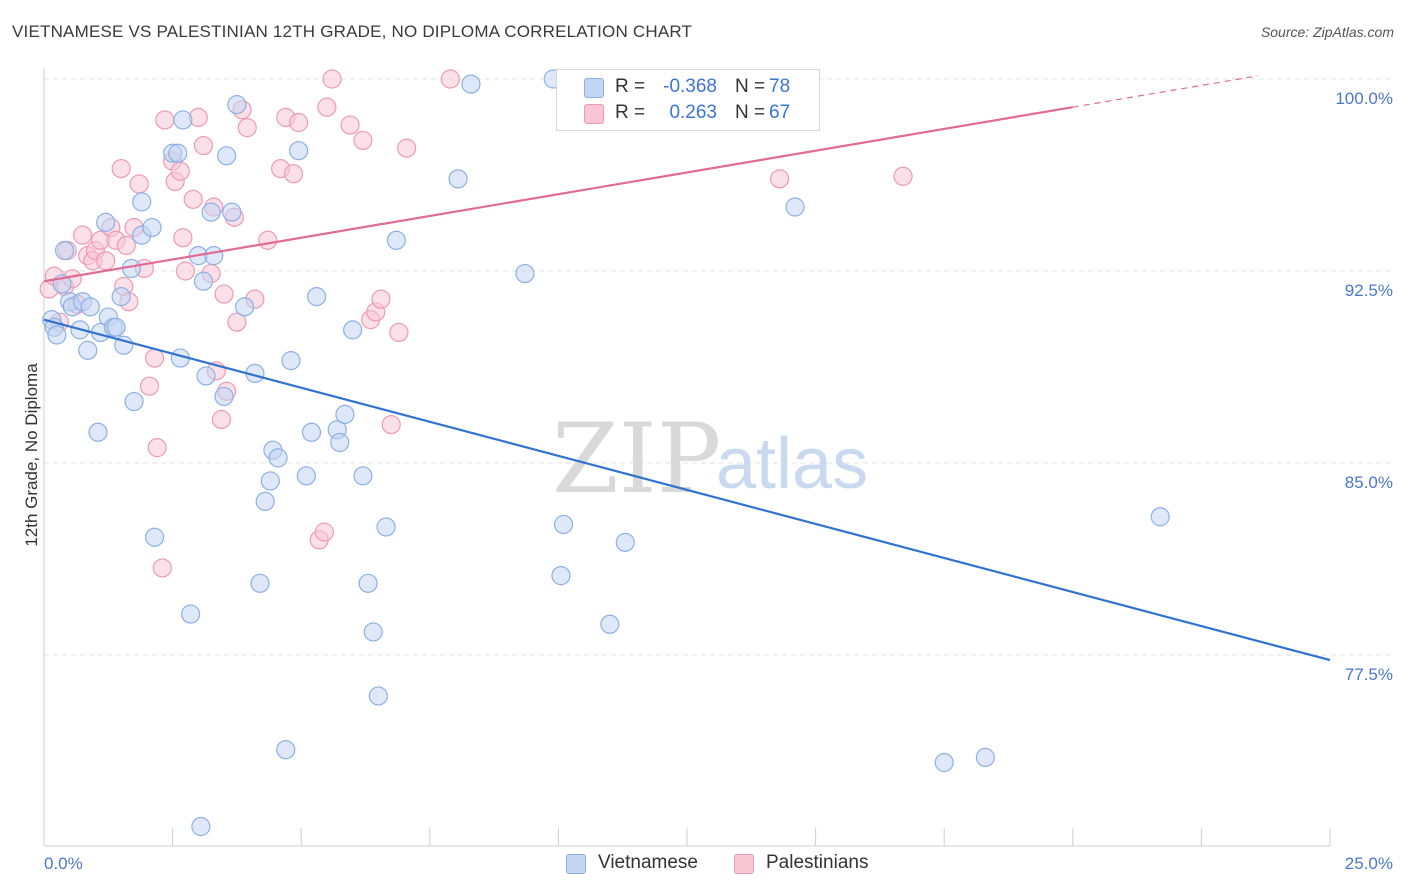 The image size is (1406, 892). Describe the element at coordinates (780, 112) in the screenshot. I see `legend-n-value: 67` at that location.